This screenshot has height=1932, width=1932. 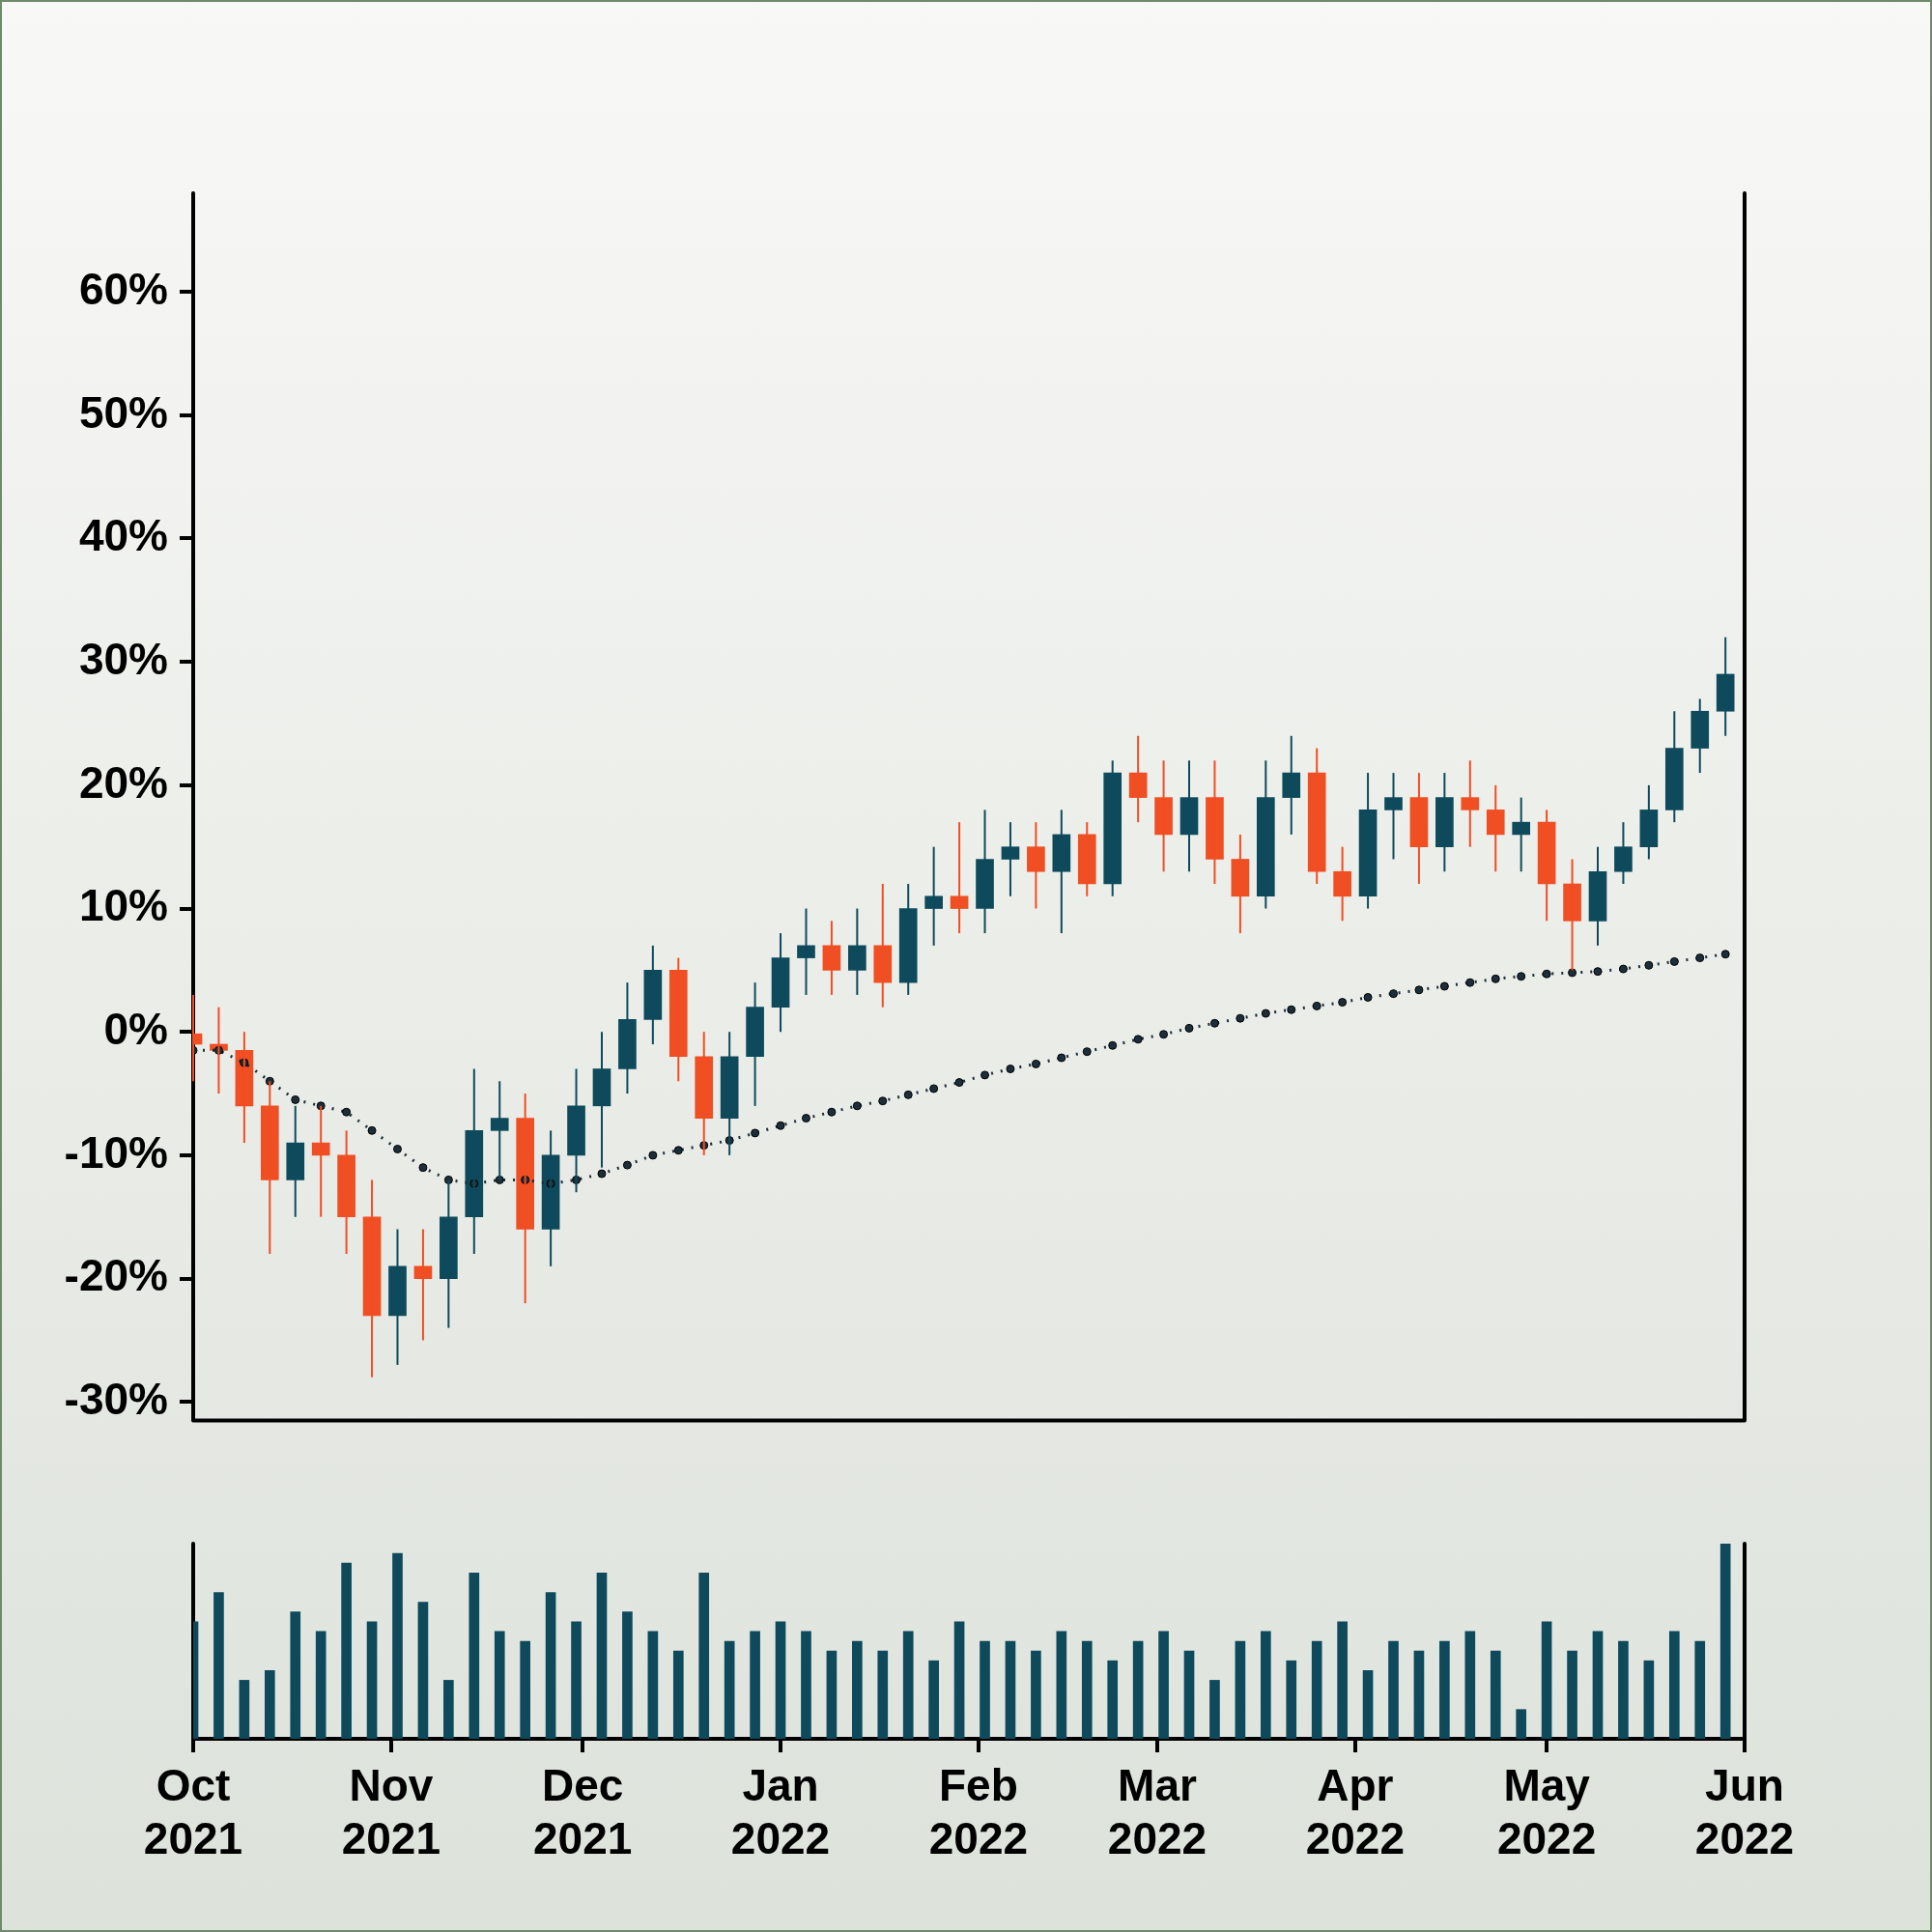 What do you see at coordinates (135, 1028) in the screenshot?
I see `y-tick-label: 0%` at bounding box center [135, 1028].